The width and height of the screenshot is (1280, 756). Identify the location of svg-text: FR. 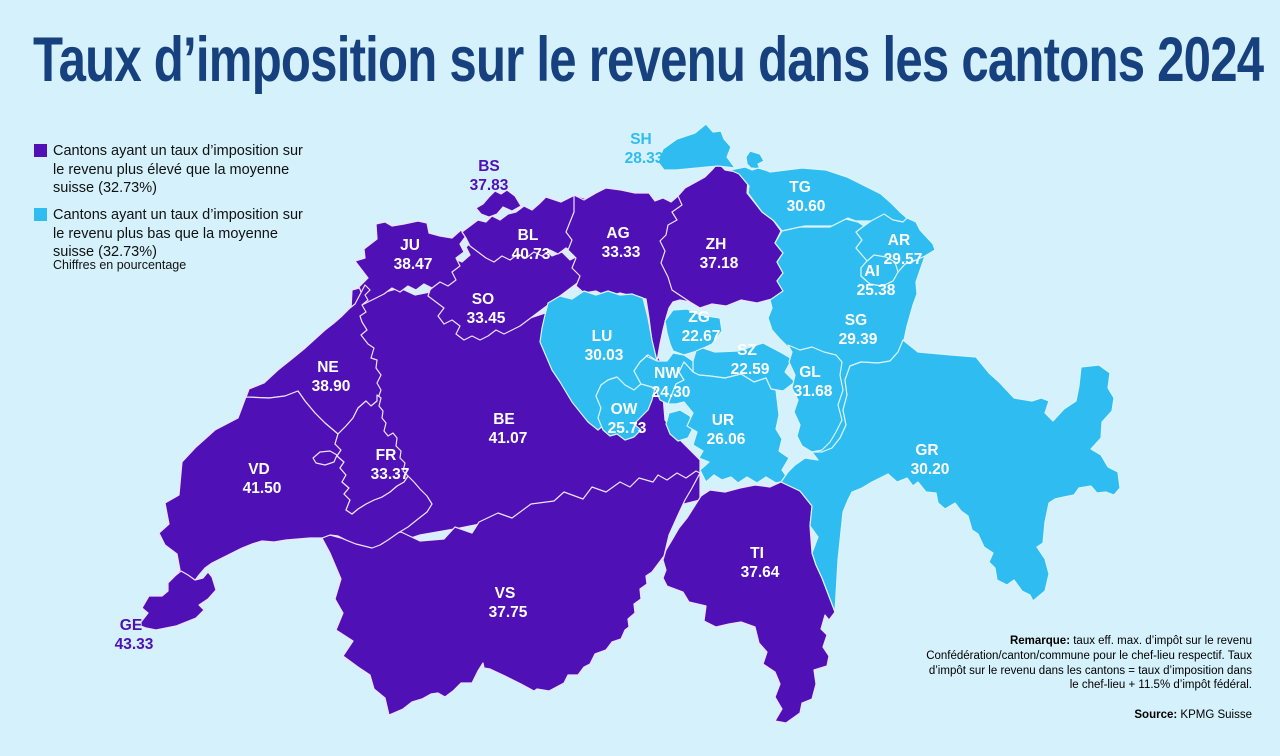
(386, 455).